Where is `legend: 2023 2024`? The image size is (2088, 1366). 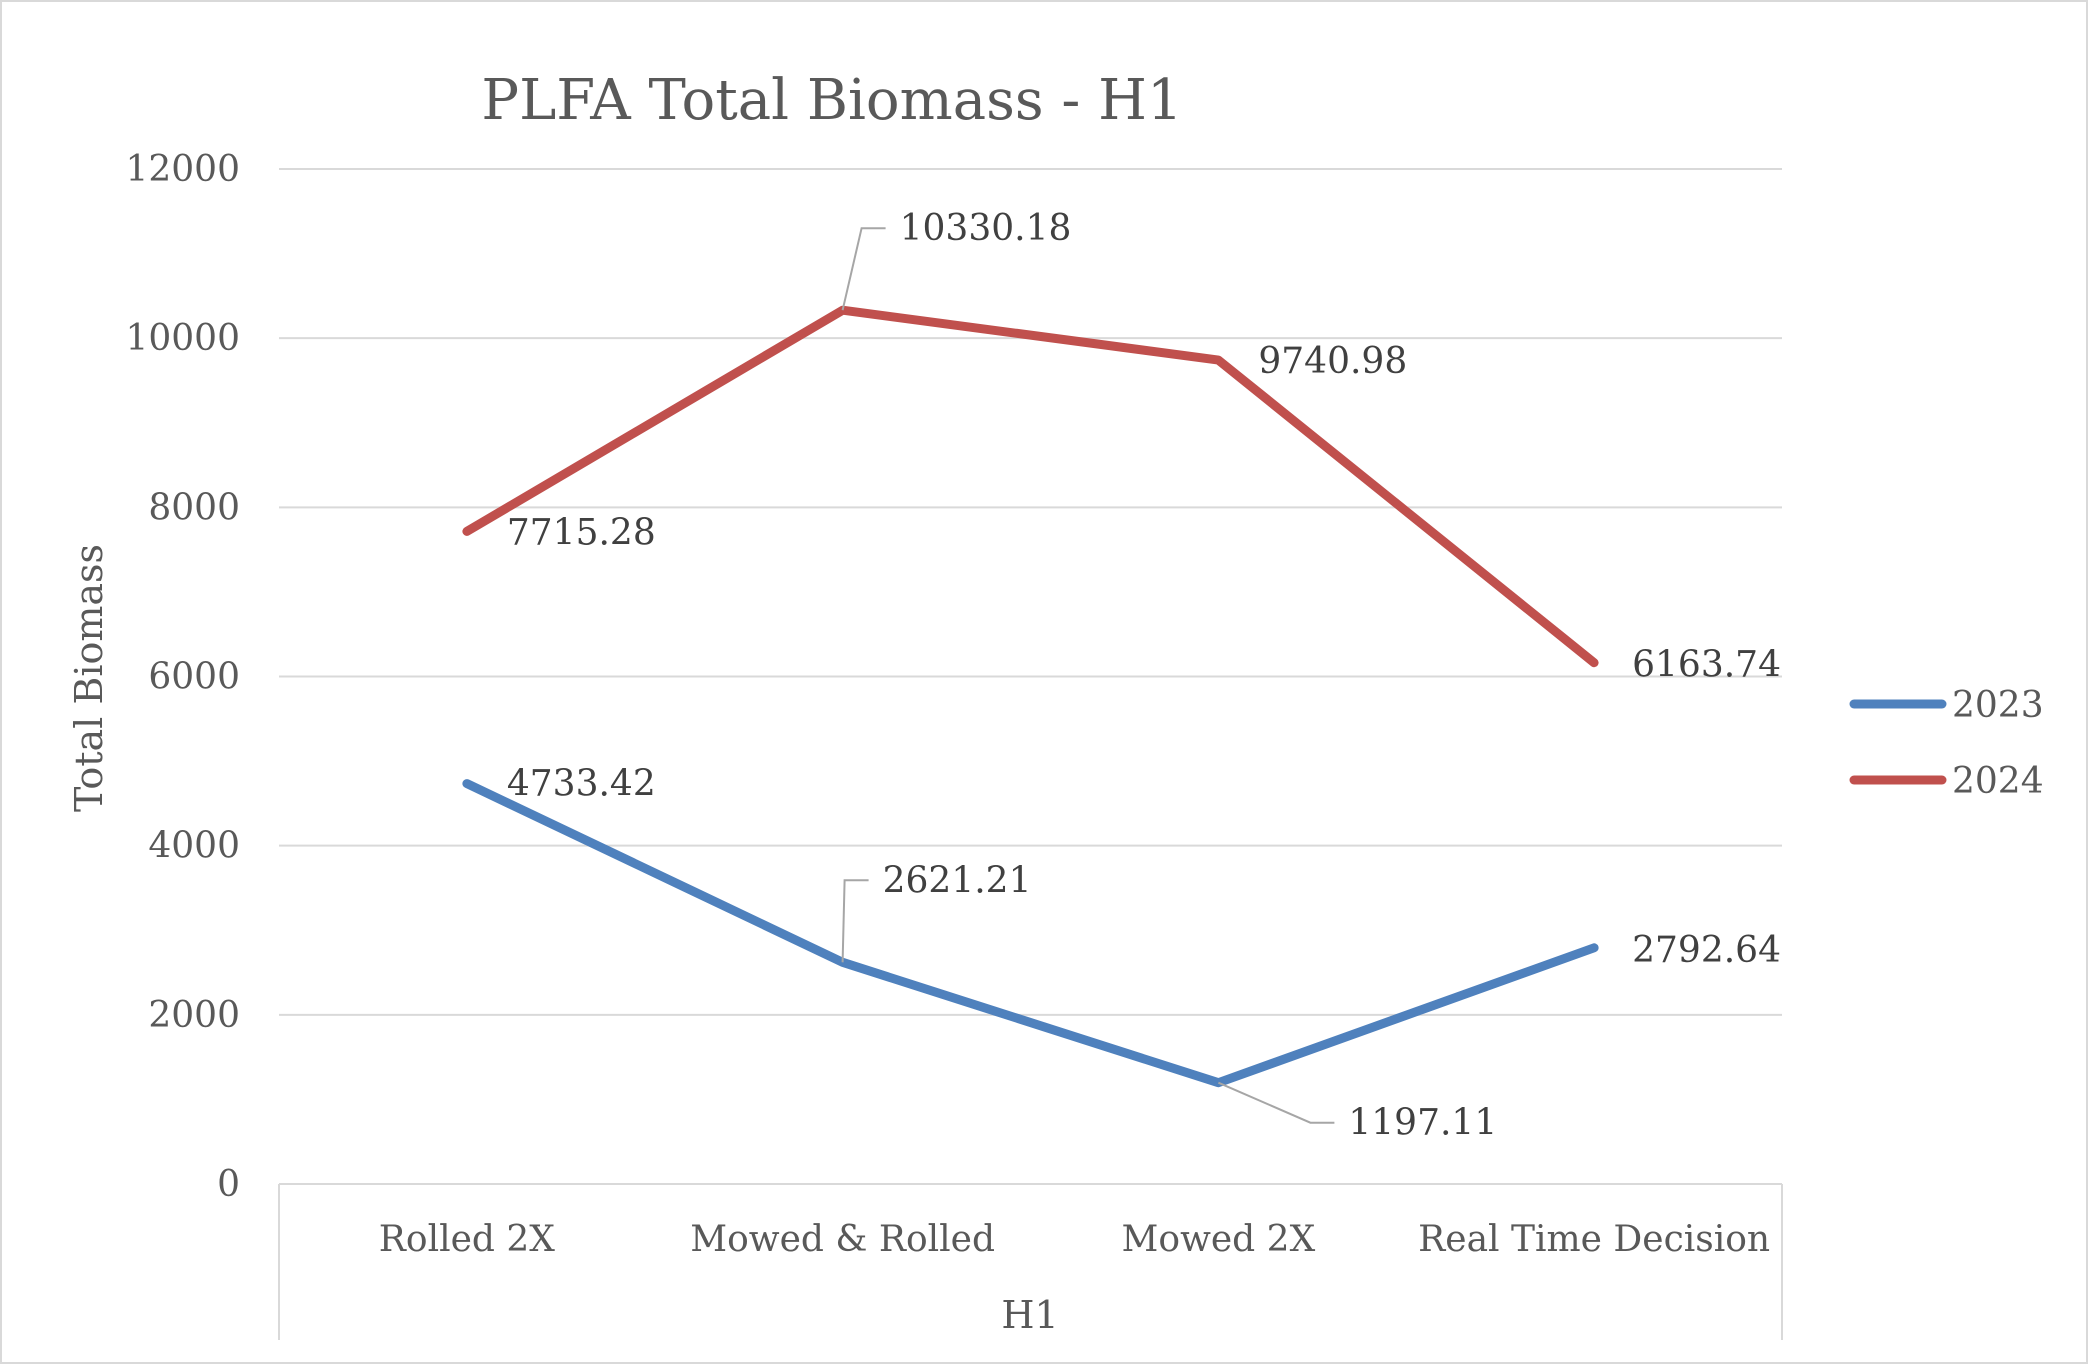 legend: 2023 2024 is located at coordinates (1946, 743).